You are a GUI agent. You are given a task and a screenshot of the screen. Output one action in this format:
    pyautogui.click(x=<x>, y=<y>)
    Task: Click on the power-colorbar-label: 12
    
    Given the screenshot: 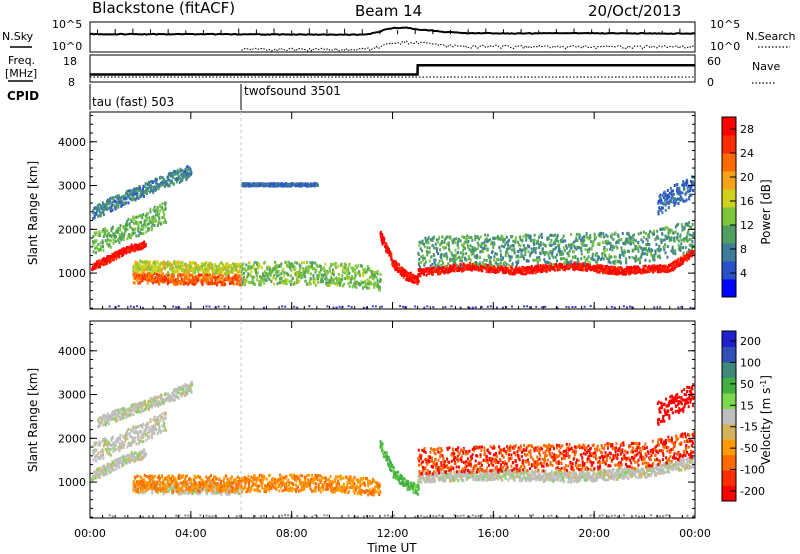 What is the action you would take?
    pyautogui.click(x=747, y=225)
    